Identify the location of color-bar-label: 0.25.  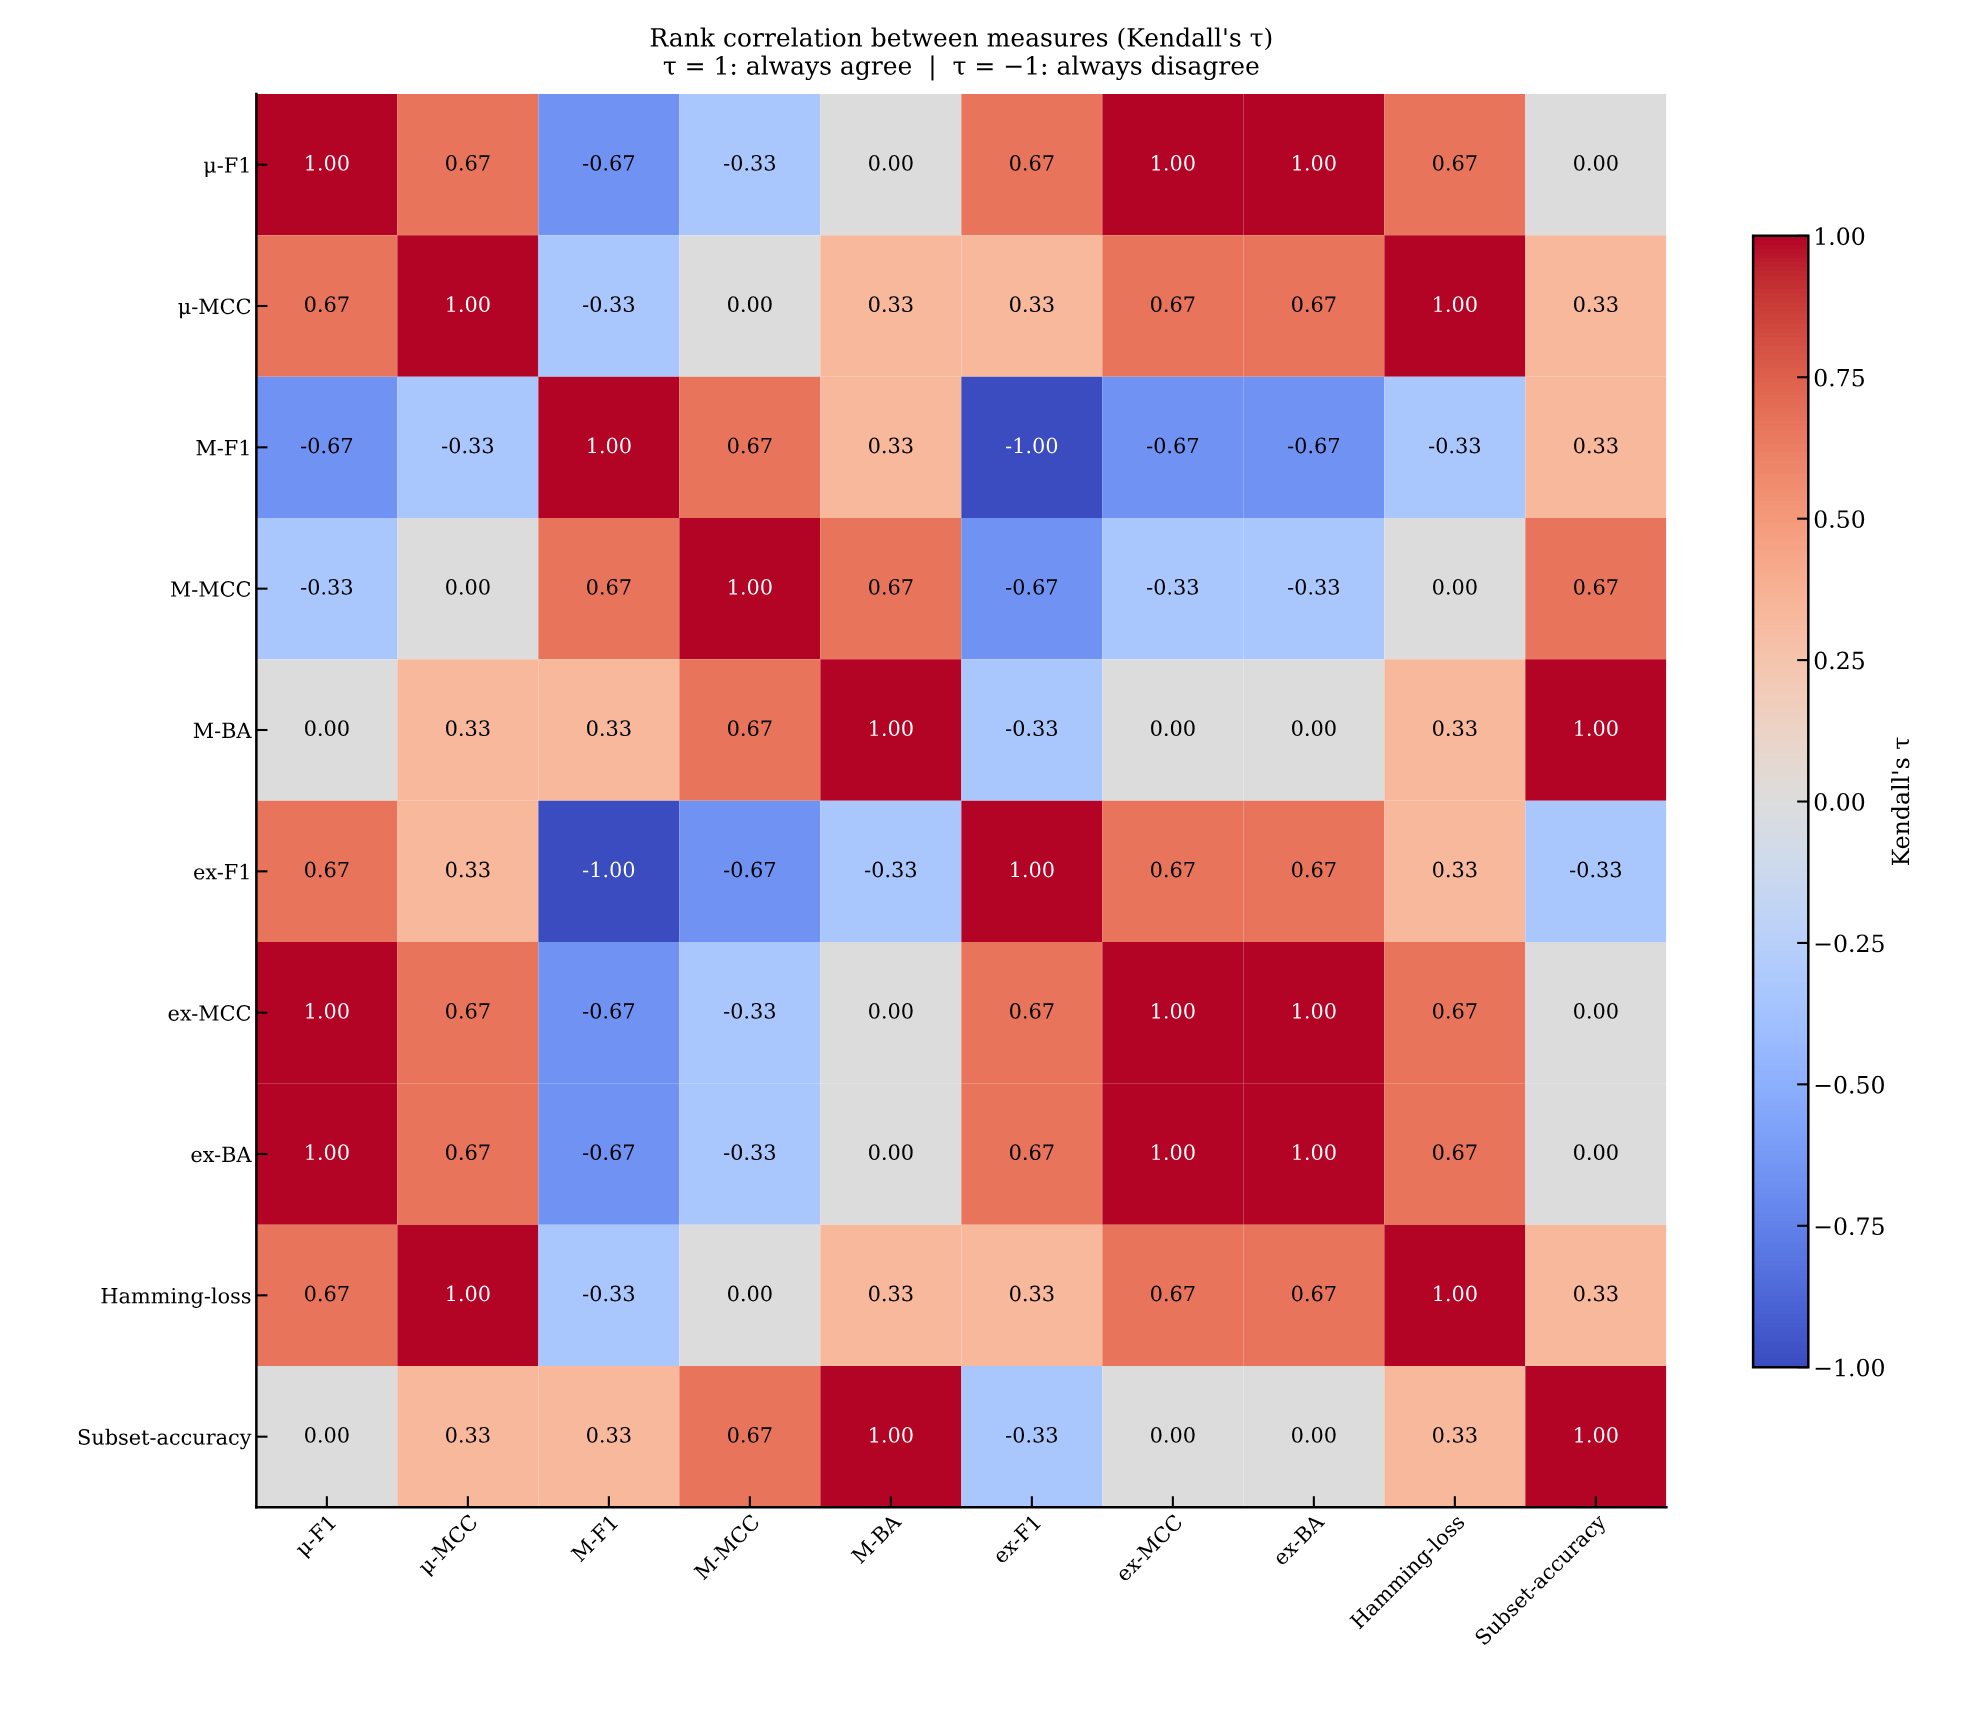
(1839, 660).